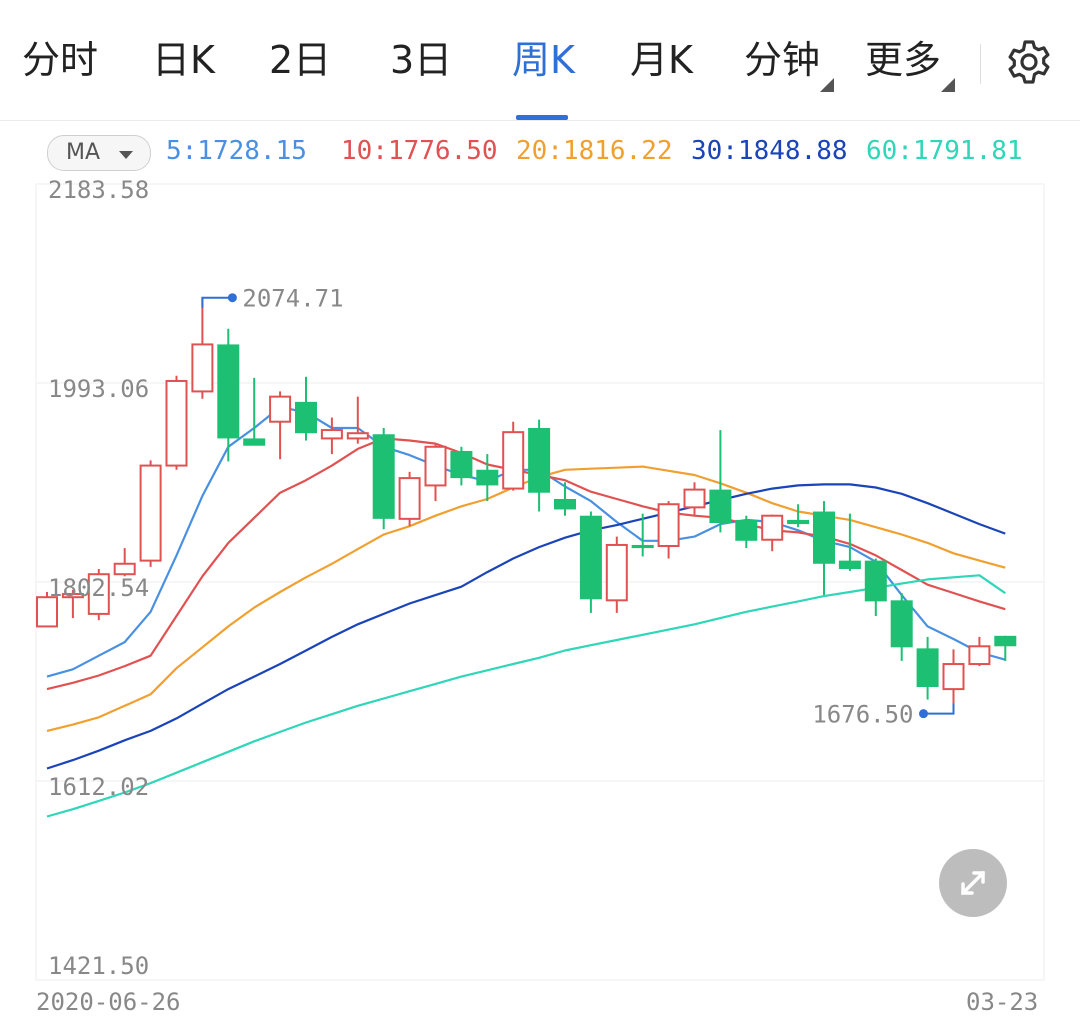 This screenshot has height=1021, width=1080. What do you see at coordinates (543, 60) in the screenshot?
I see `tab-weekly-k: 周K` at bounding box center [543, 60].